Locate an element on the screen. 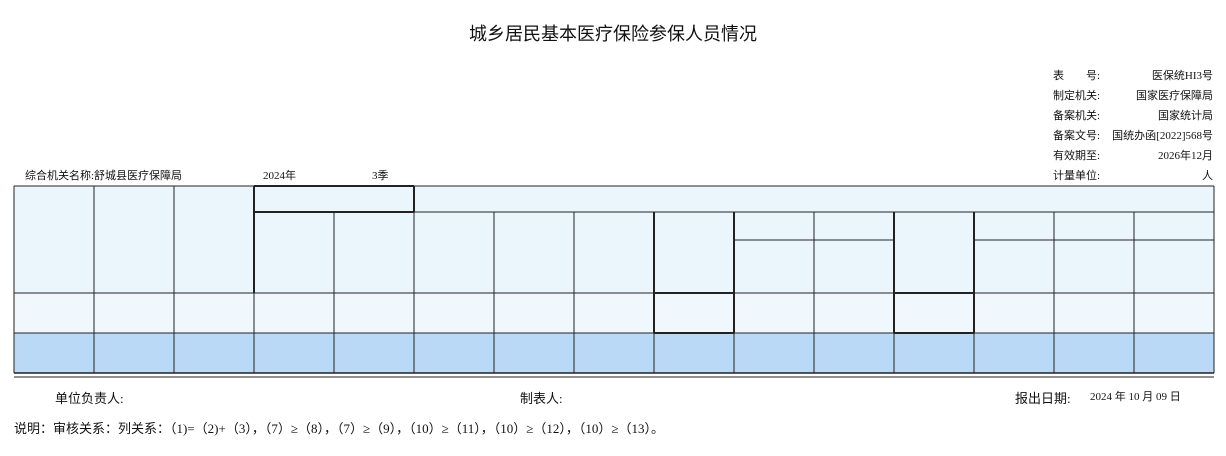  year: 2024年 is located at coordinates (279, 176).